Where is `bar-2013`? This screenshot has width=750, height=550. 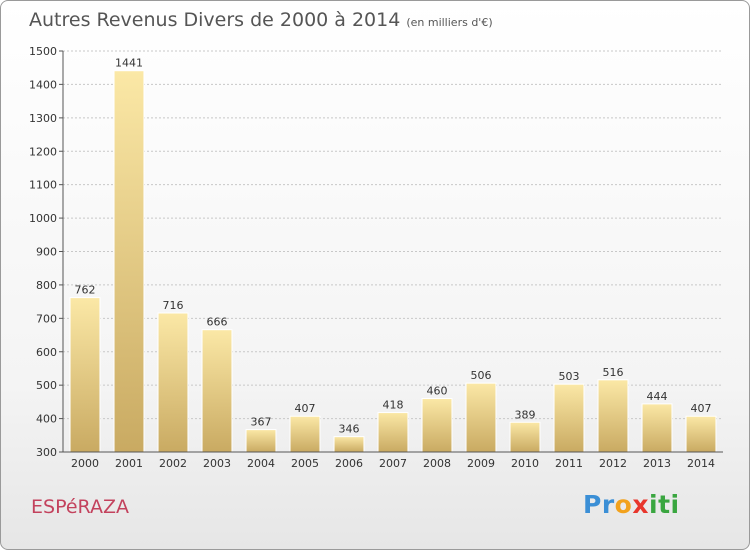
bar-2013 is located at coordinates (657, 428).